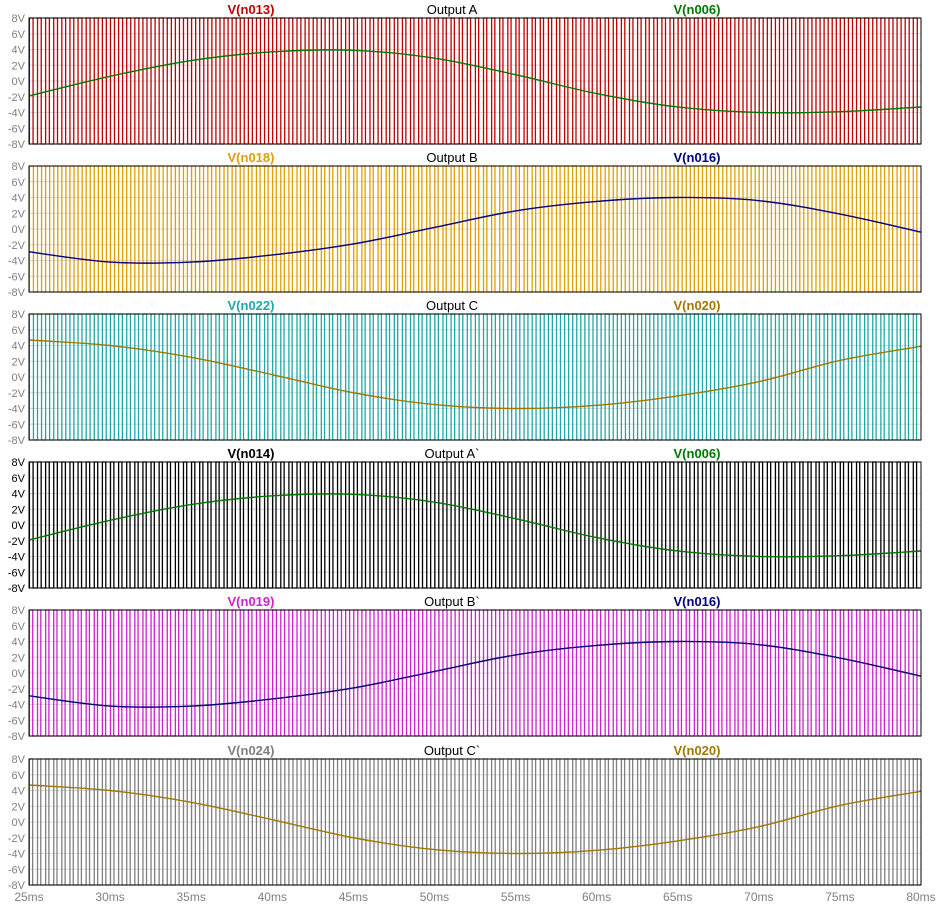 The image size is (938, 921). Describe the element at coordinates (452, 305) in the screenshot. I see `panel-title: Output C` at that location.